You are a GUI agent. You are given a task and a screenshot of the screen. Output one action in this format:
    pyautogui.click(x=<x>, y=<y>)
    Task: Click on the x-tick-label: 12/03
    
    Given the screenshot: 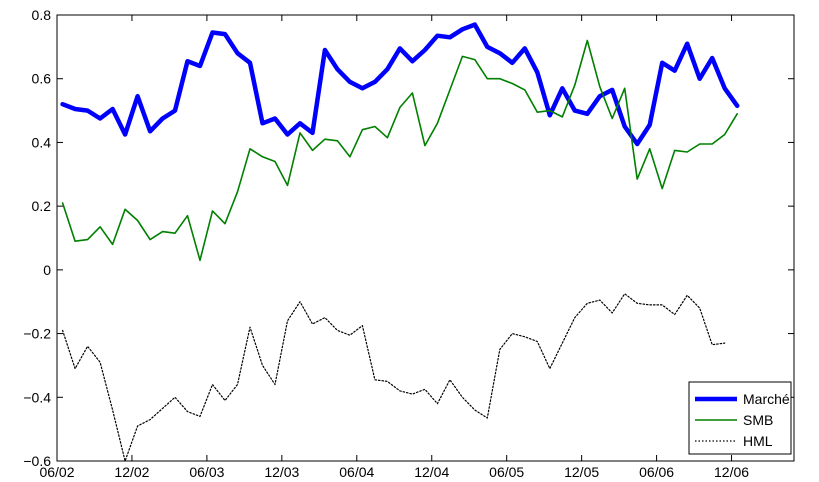 What is the action you would take?
    pyautogui.click(x=281, y=472)
    